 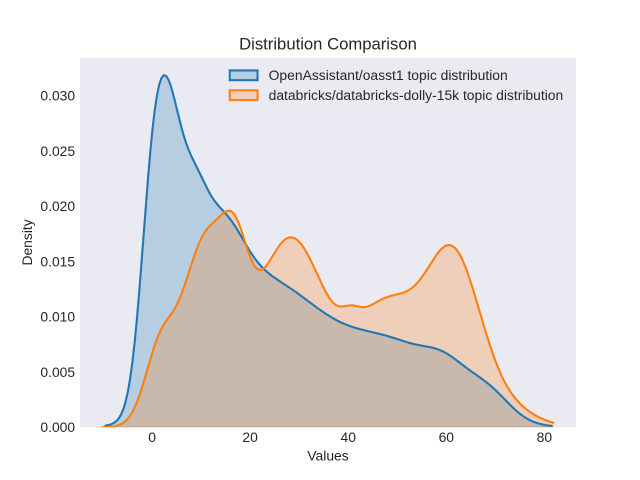 I want to click on svg-text: 40, so click(x=349, y=437).